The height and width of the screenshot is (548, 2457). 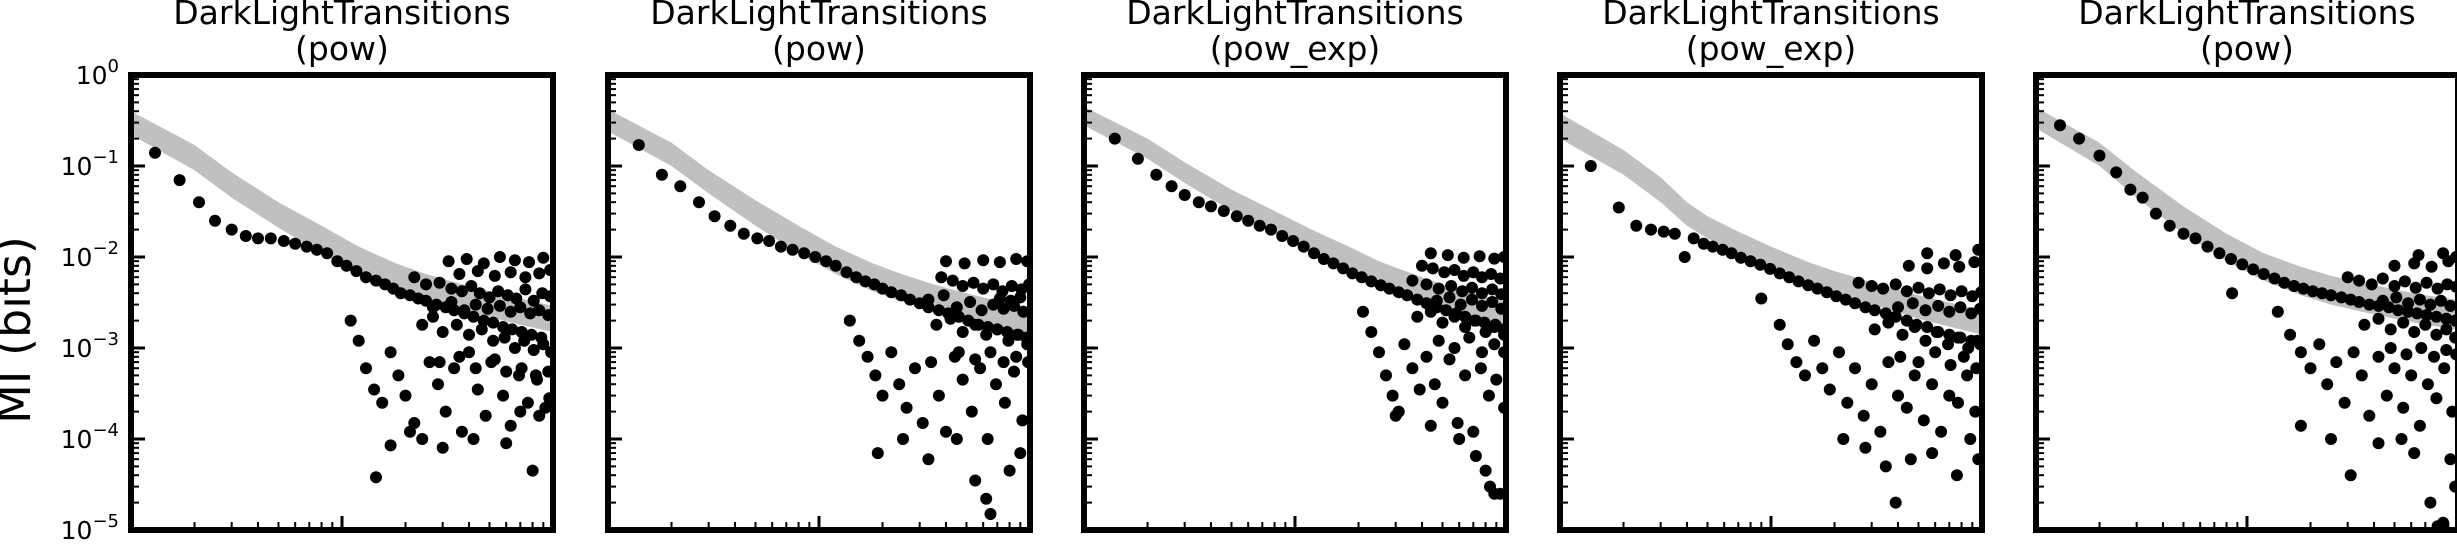 I want to click on y-tick-label: 10⁻², so click(x=90, y=255).